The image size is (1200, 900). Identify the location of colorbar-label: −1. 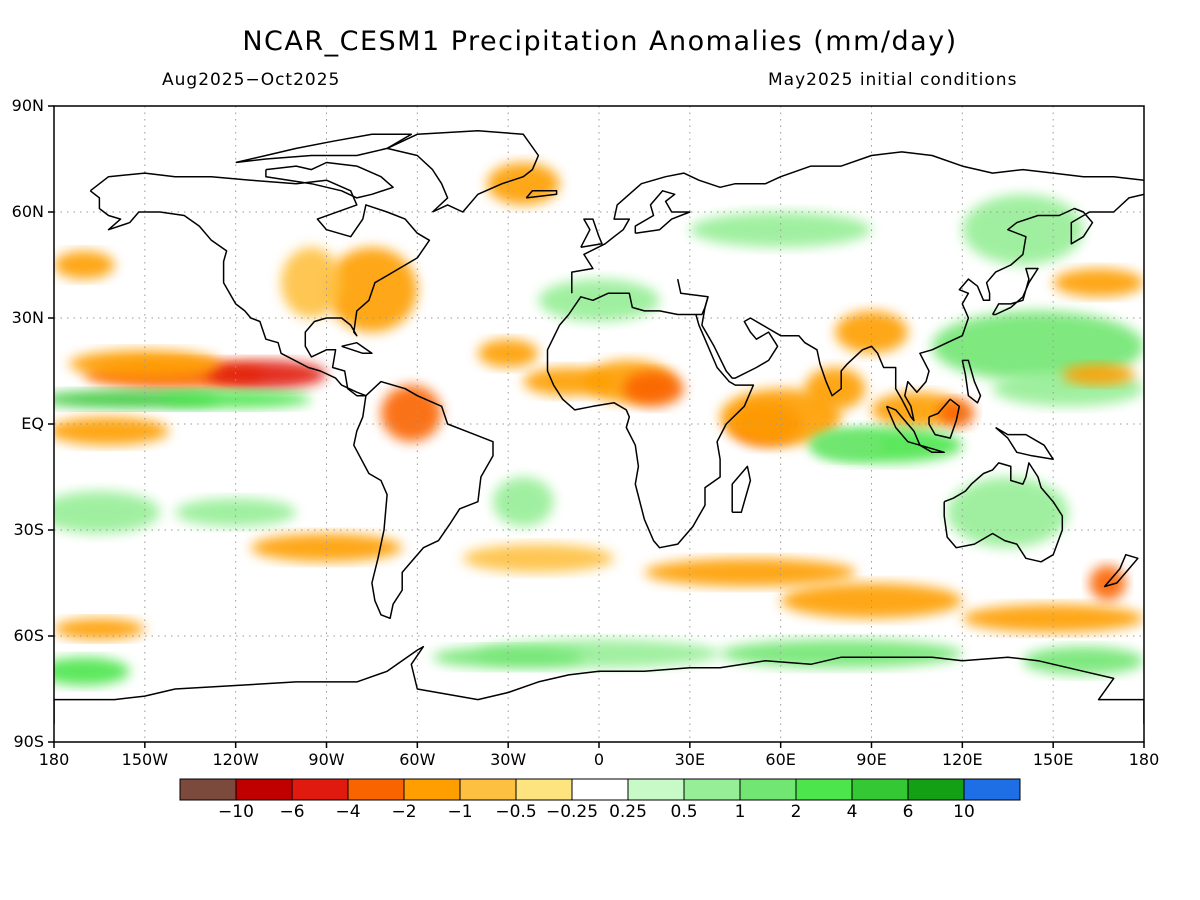
(460, 812).